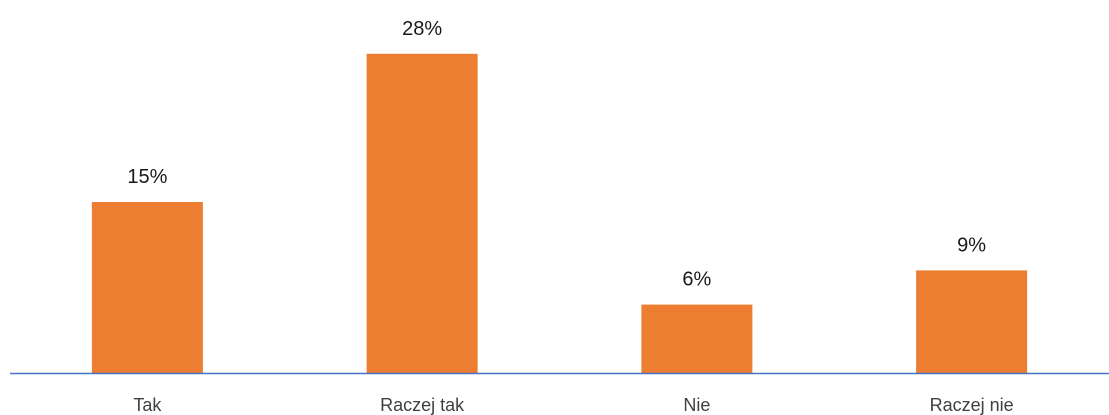 Image resolution: width=1109 pixels, height=415 pixels. I want to click on x-tick-label-raczej-nie: Raczej nie, so click(972, 405).